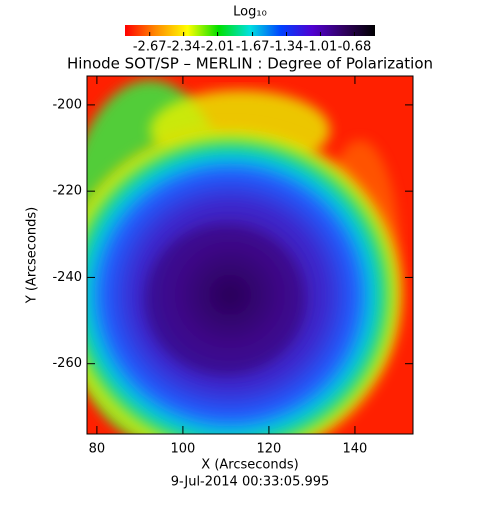 The width and height of the screenshot is (500, 512). Describe the element at coordinates (150, 47) in the screenshot. I see `colorbar-tick-label: -2.67` at that location.